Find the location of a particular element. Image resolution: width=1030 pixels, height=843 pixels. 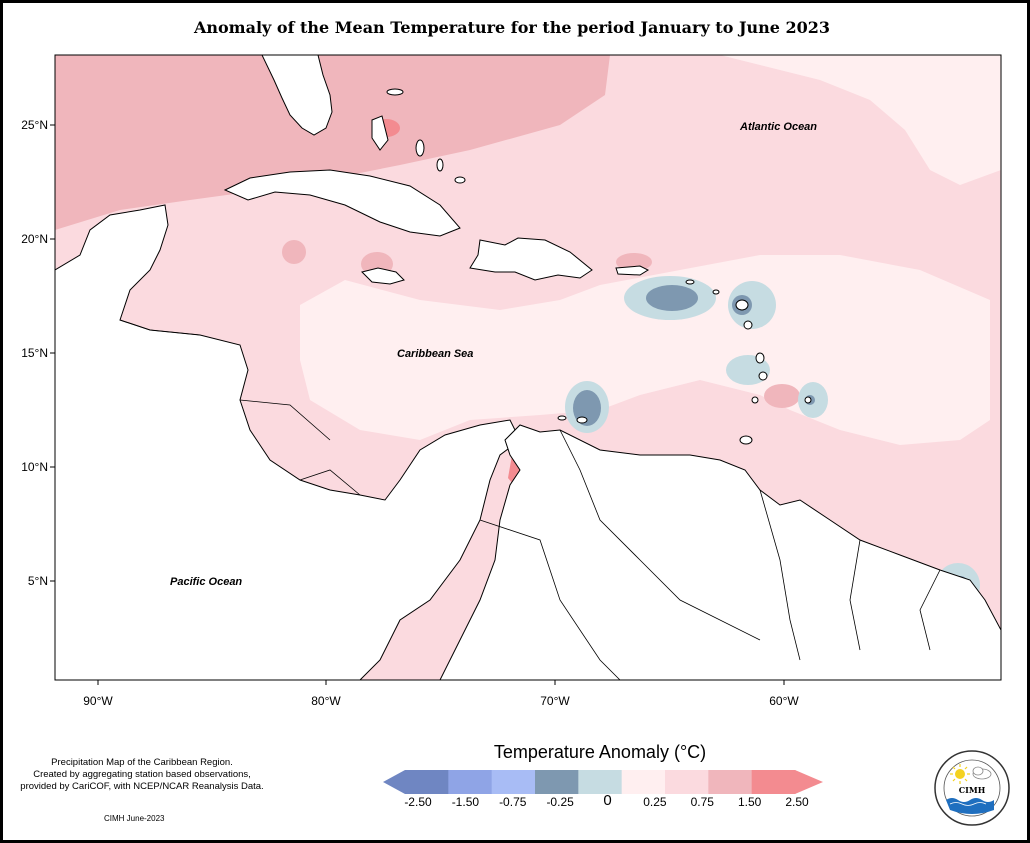

land-florida is located at coordinates (297, 95).